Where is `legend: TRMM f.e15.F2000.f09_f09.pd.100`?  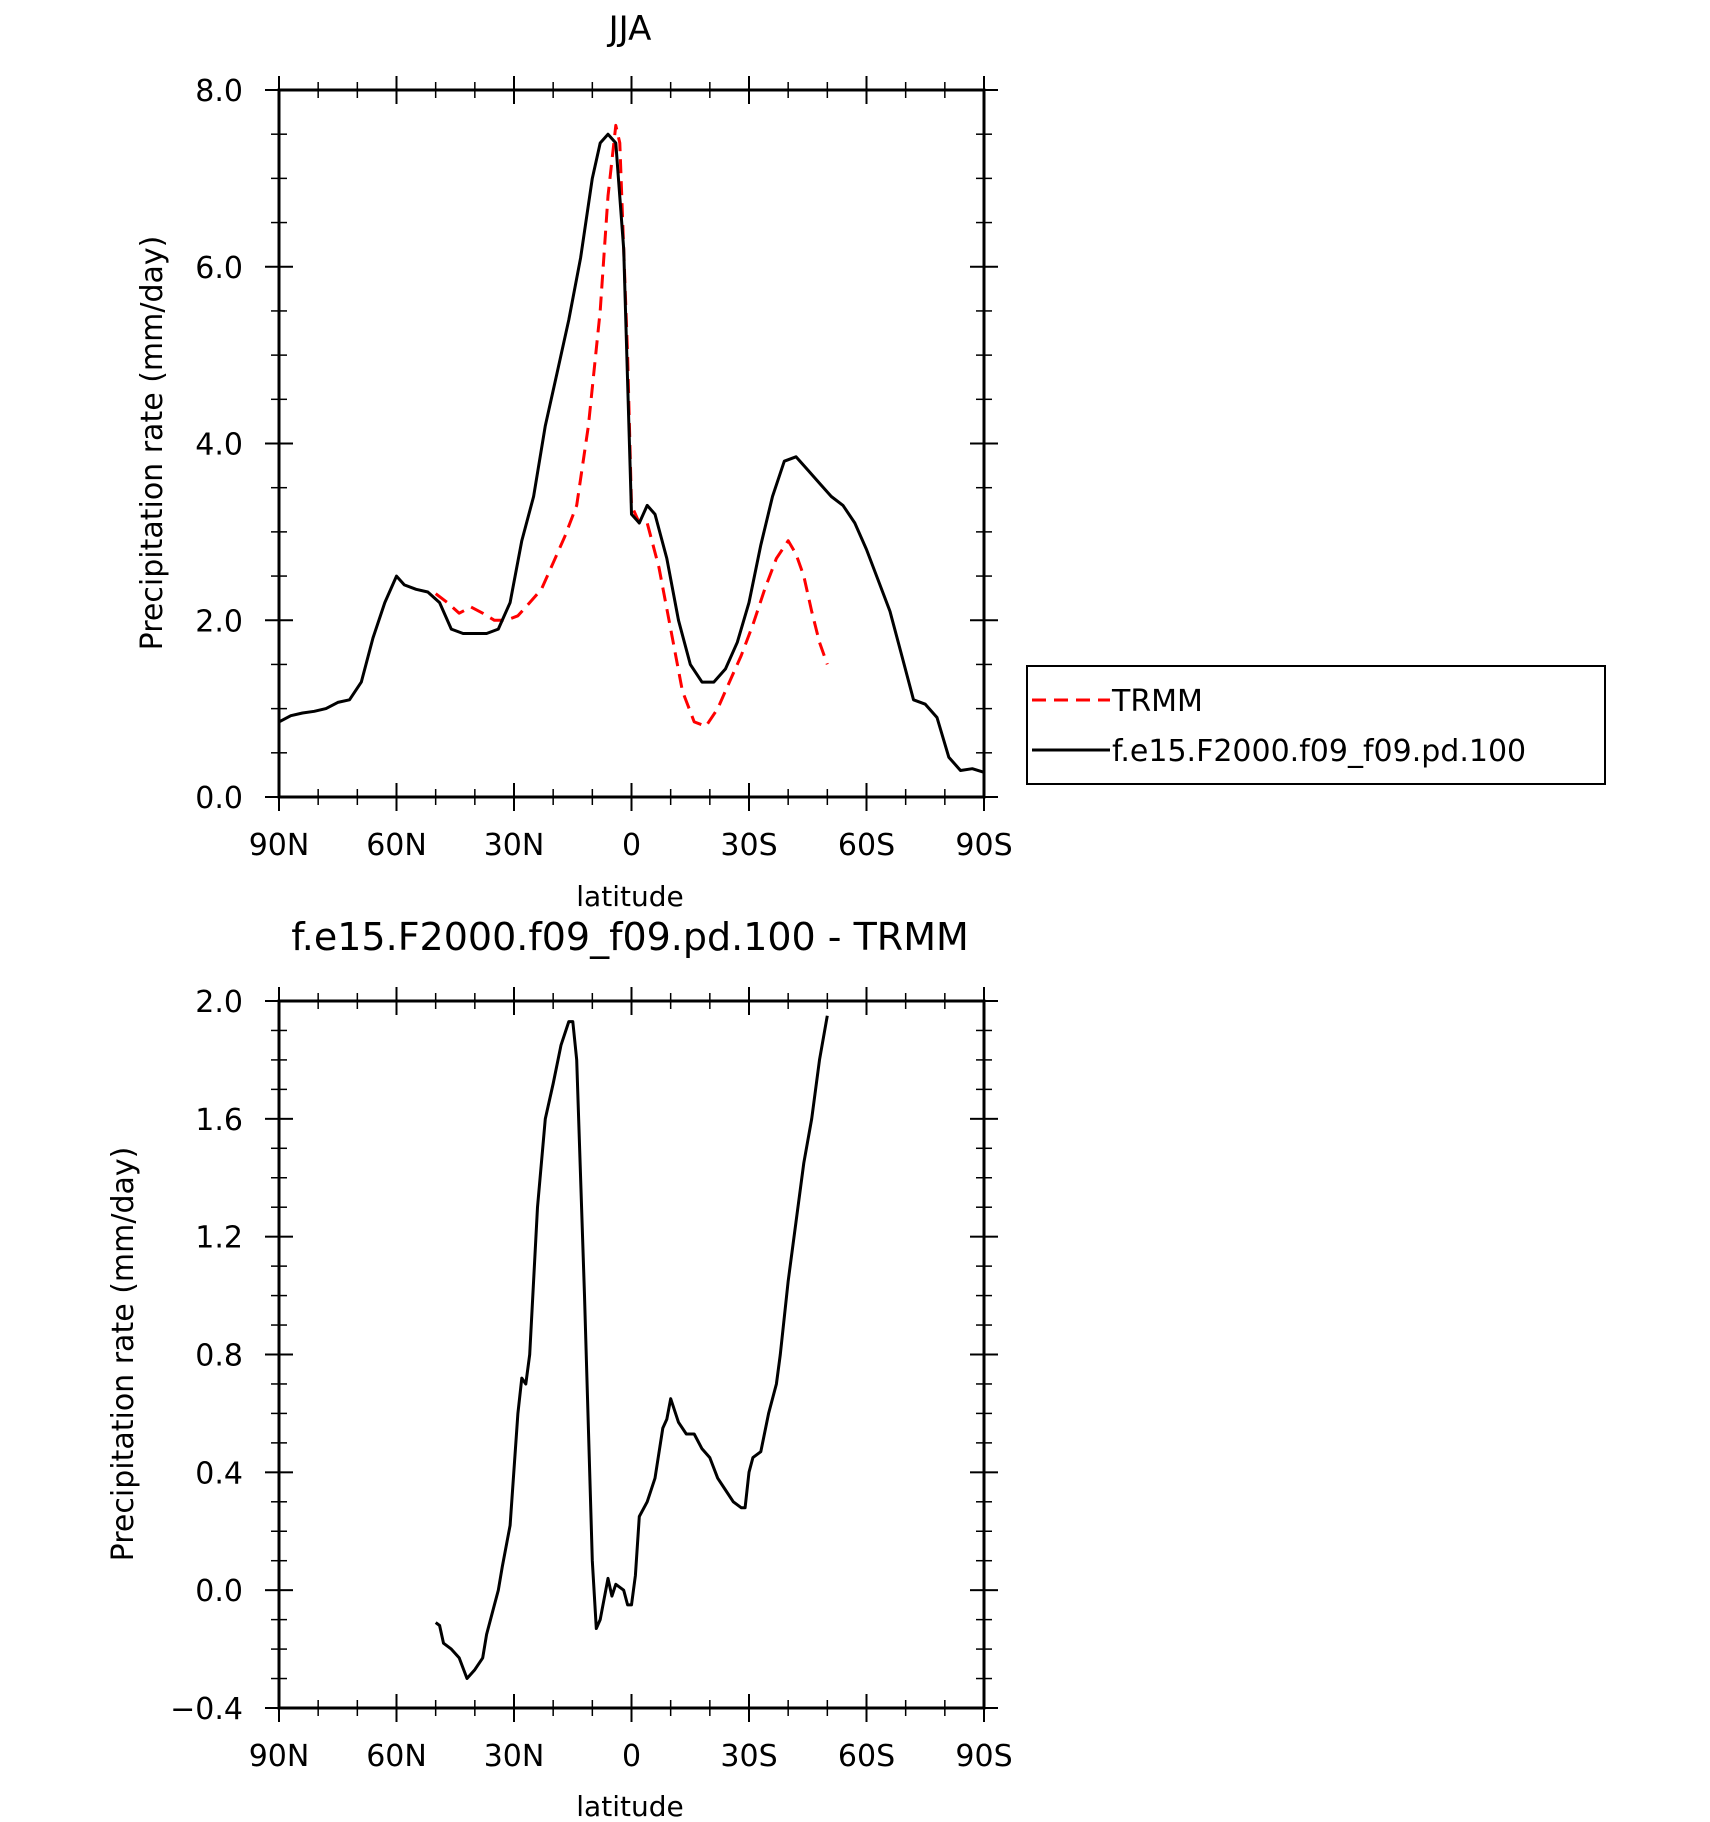
legend: TRMM f.e15.F2000.f09_f09.pd.100 is located at coordinates (1316, 725).